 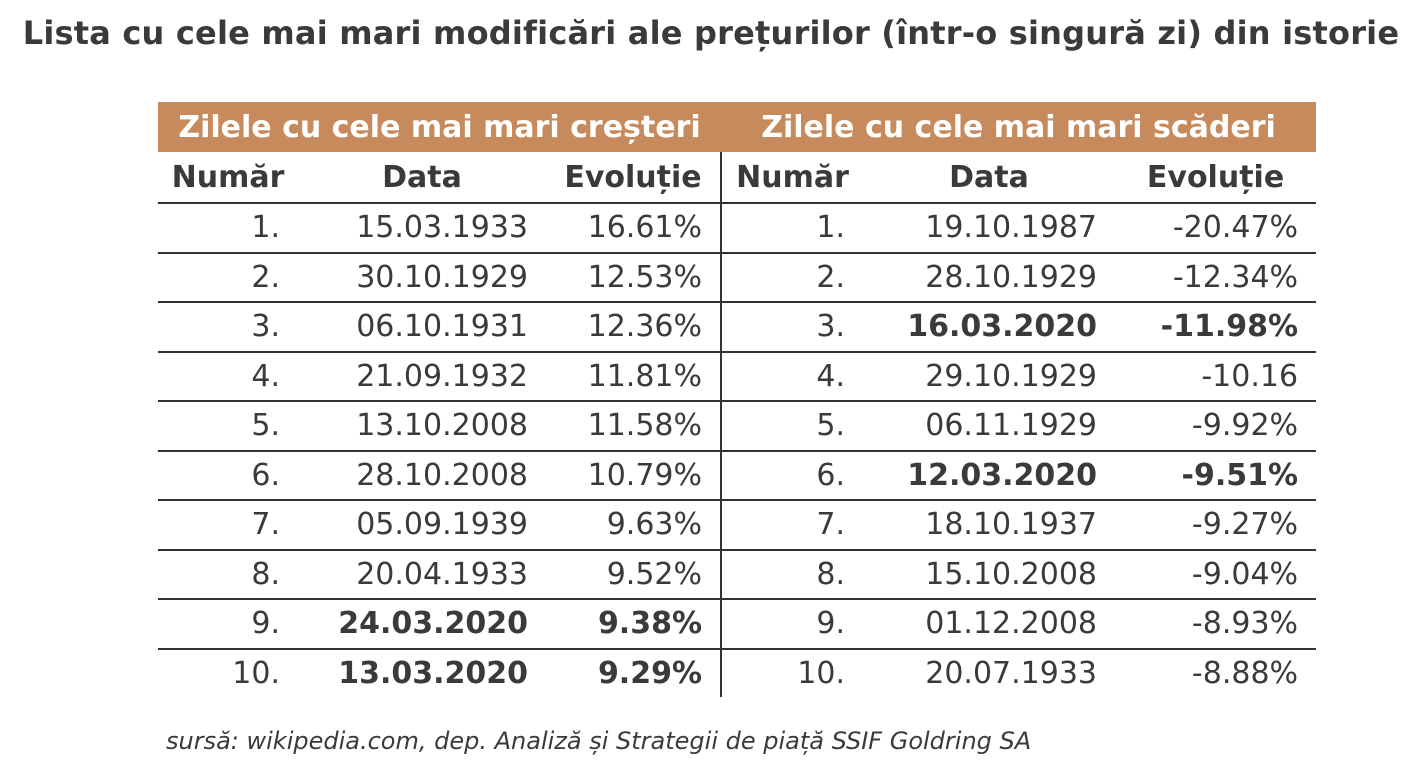 I want to click on loss-date: 28.10.1929, so click(x=989, y=277).